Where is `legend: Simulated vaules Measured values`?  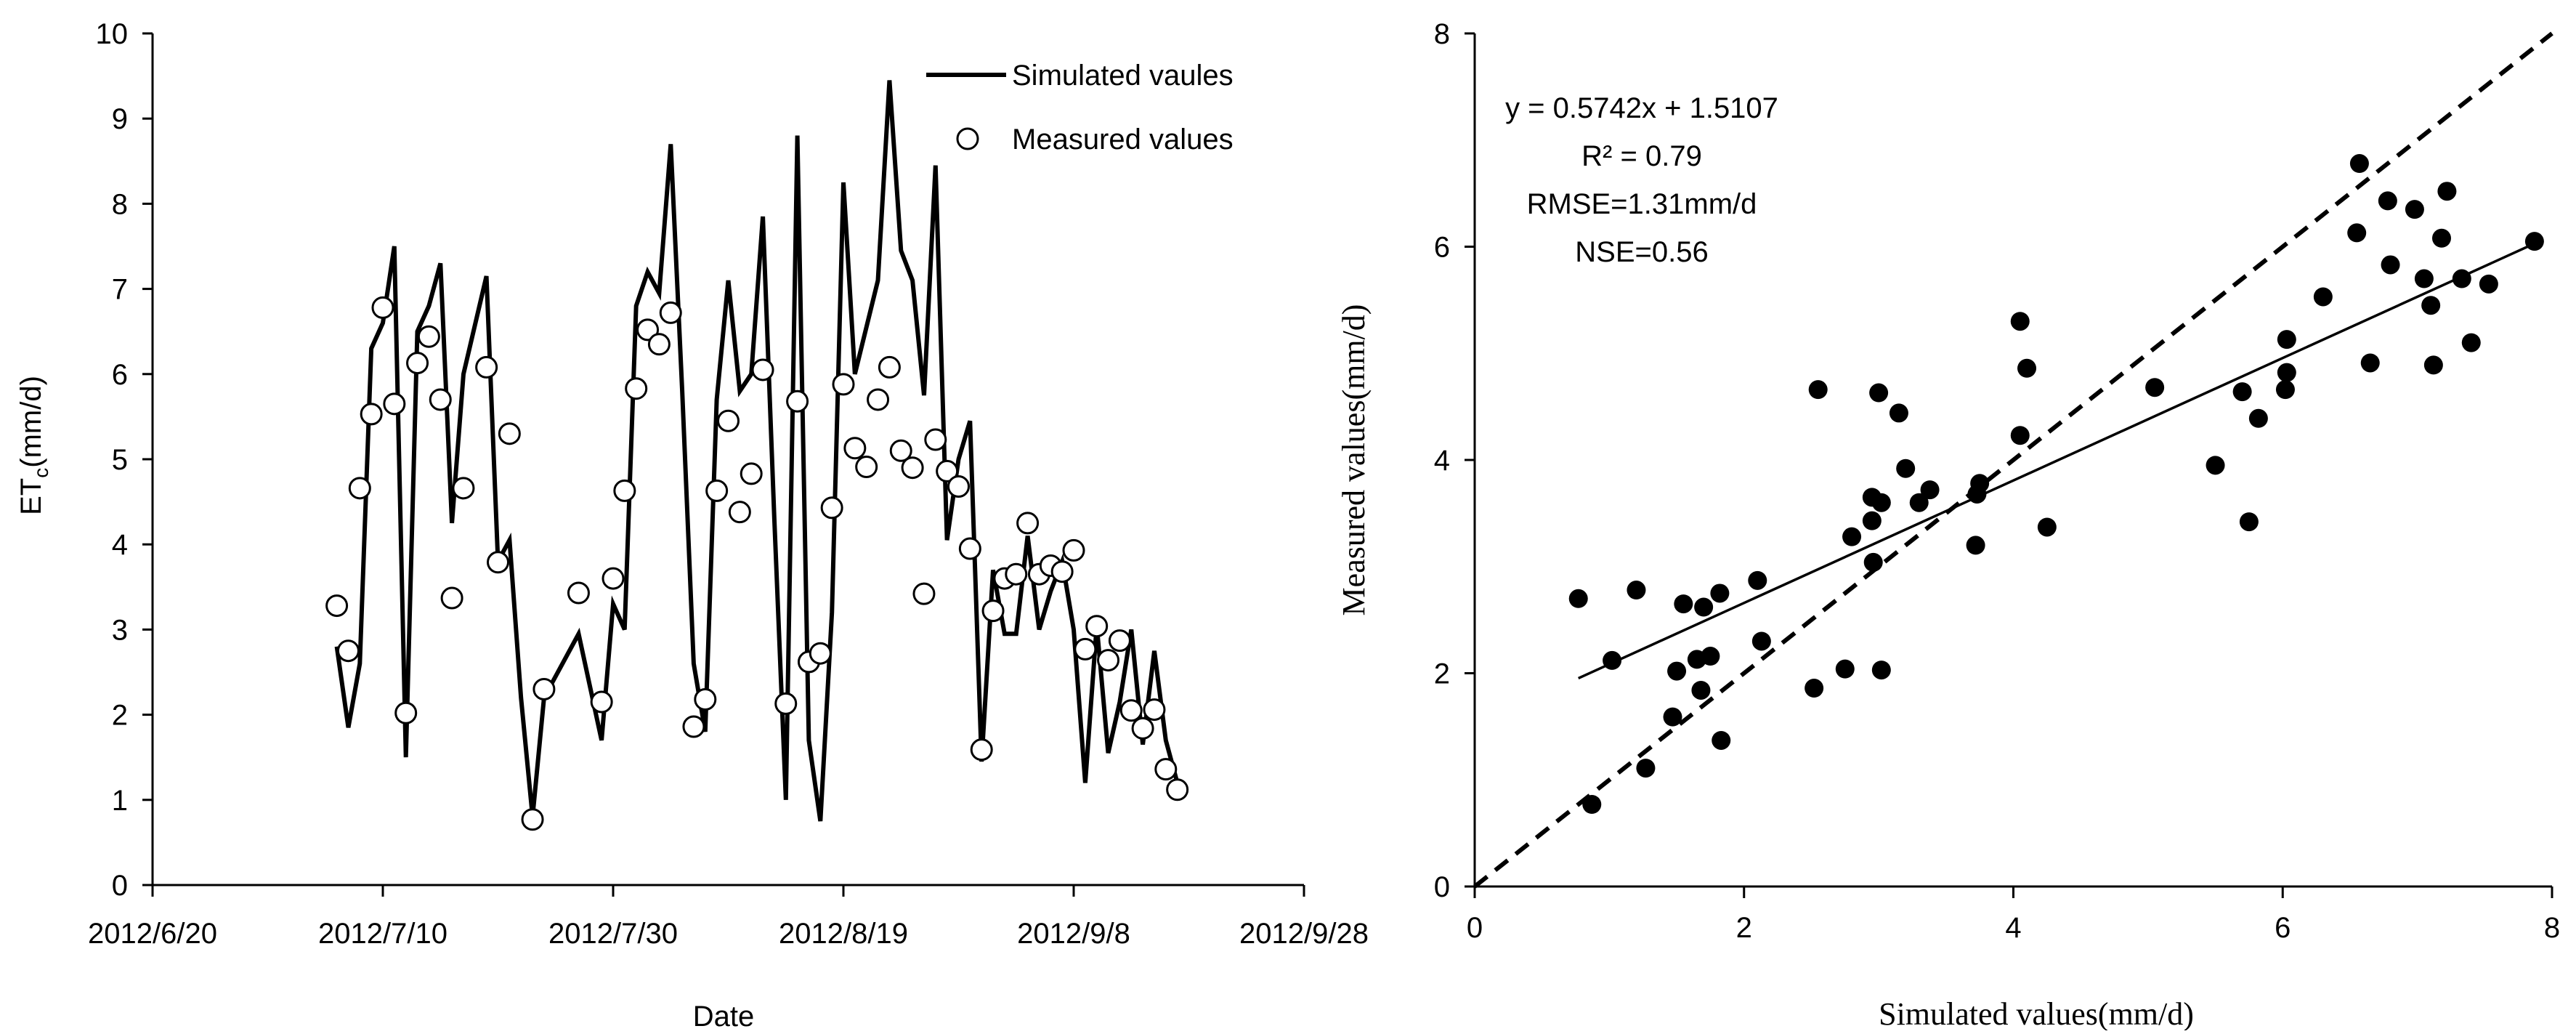 legend: Simulated vaules Measured values is located at coordinates (1080, 107).